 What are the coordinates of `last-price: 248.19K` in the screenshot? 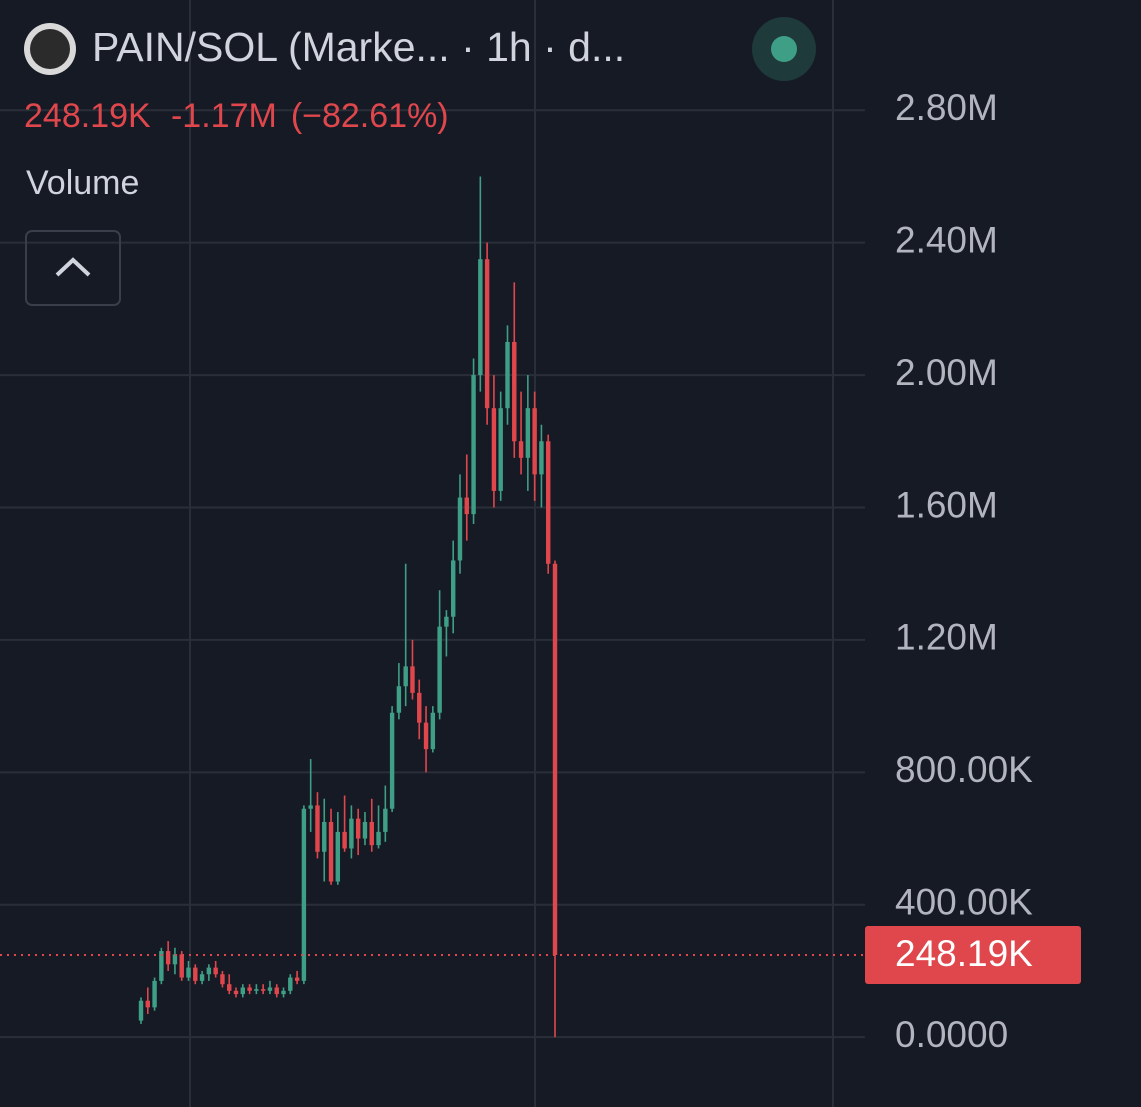 It's located at (87, 116).